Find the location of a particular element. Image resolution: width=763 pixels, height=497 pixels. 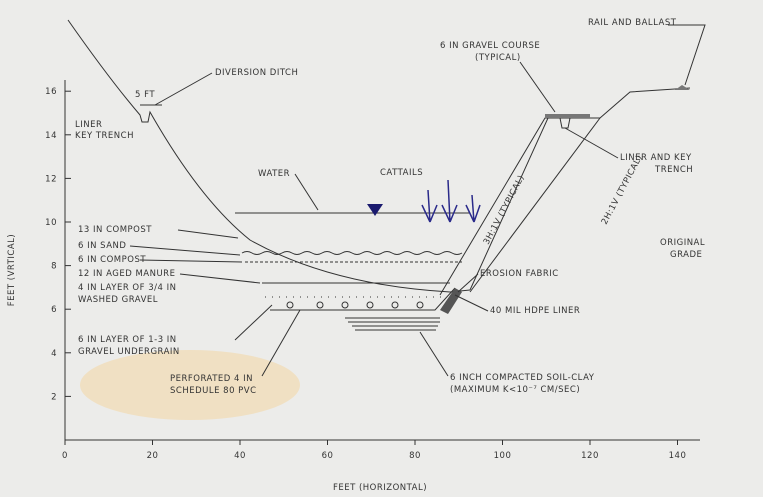

label: CATTAILS is located at coordinates (401, 173).